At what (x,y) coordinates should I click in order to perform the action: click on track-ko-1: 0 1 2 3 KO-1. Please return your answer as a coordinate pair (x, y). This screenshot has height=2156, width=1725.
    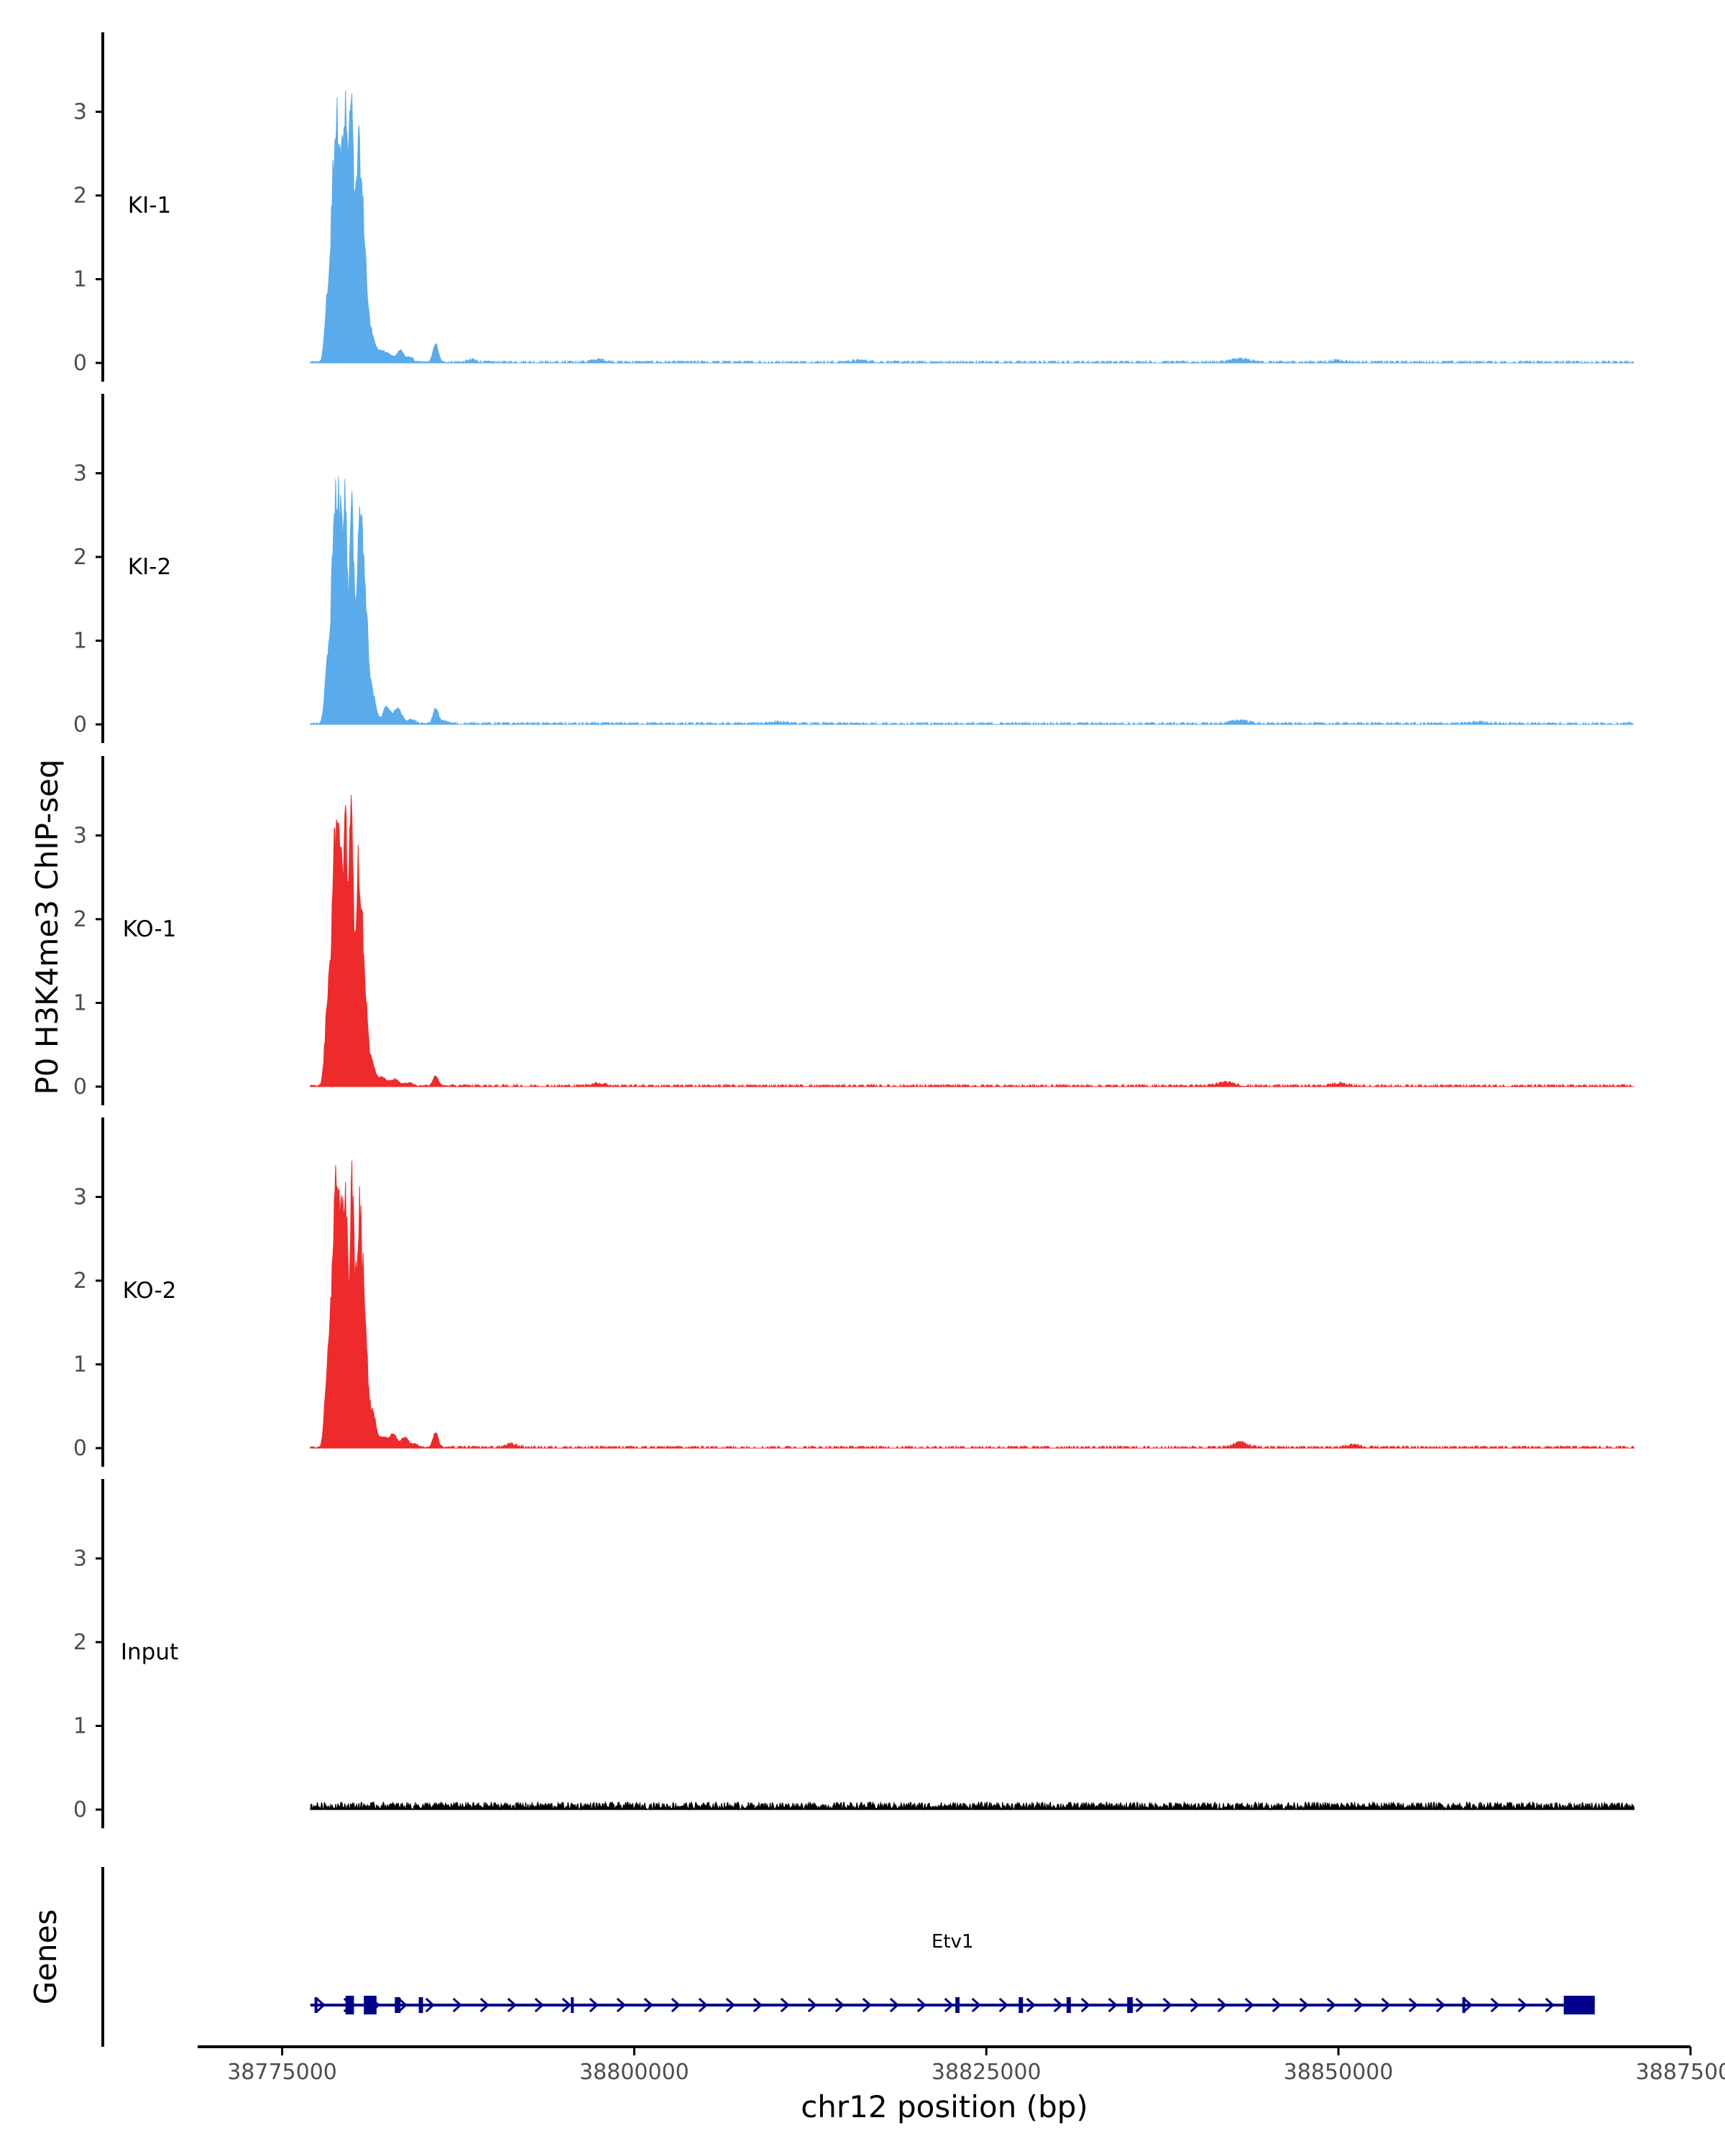
    Looking at the image, I should click on (853, 931).